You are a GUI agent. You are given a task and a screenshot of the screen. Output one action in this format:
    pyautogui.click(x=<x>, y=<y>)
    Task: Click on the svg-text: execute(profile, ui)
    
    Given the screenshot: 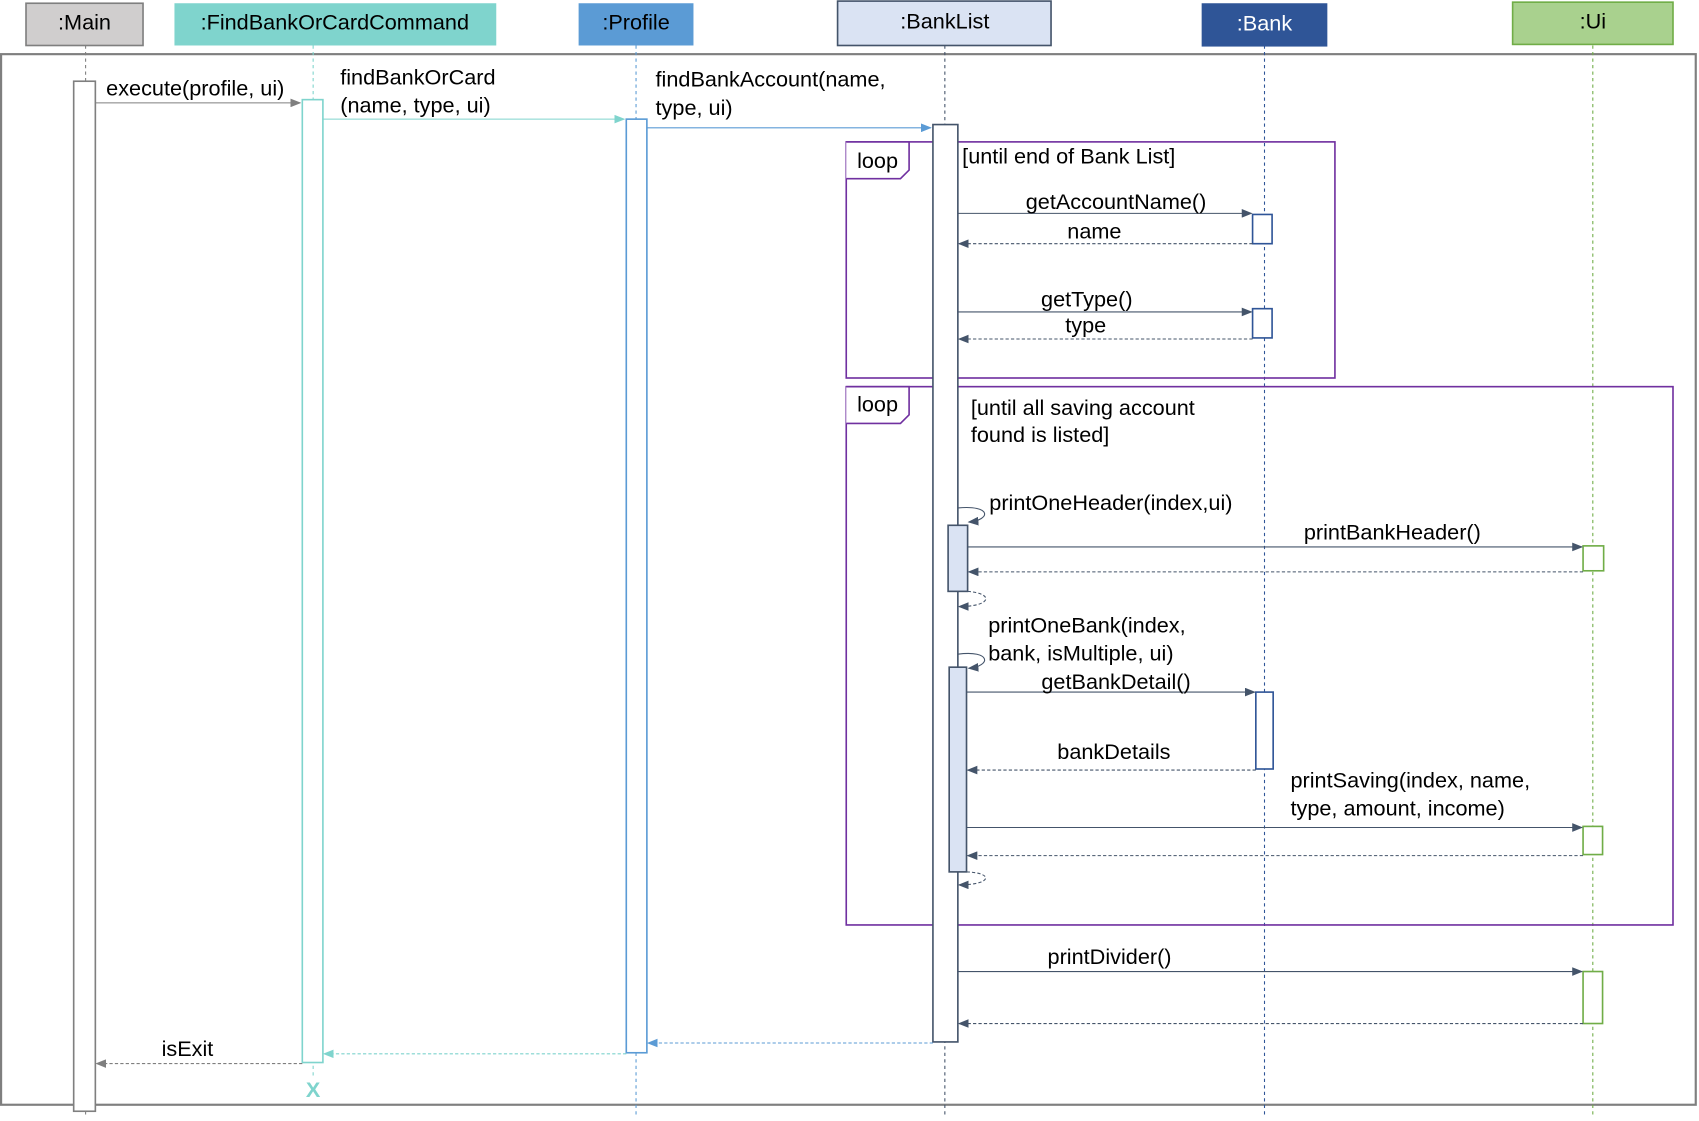 What is the action you would take?
    pyautogui.click(x=195, y=87)
    